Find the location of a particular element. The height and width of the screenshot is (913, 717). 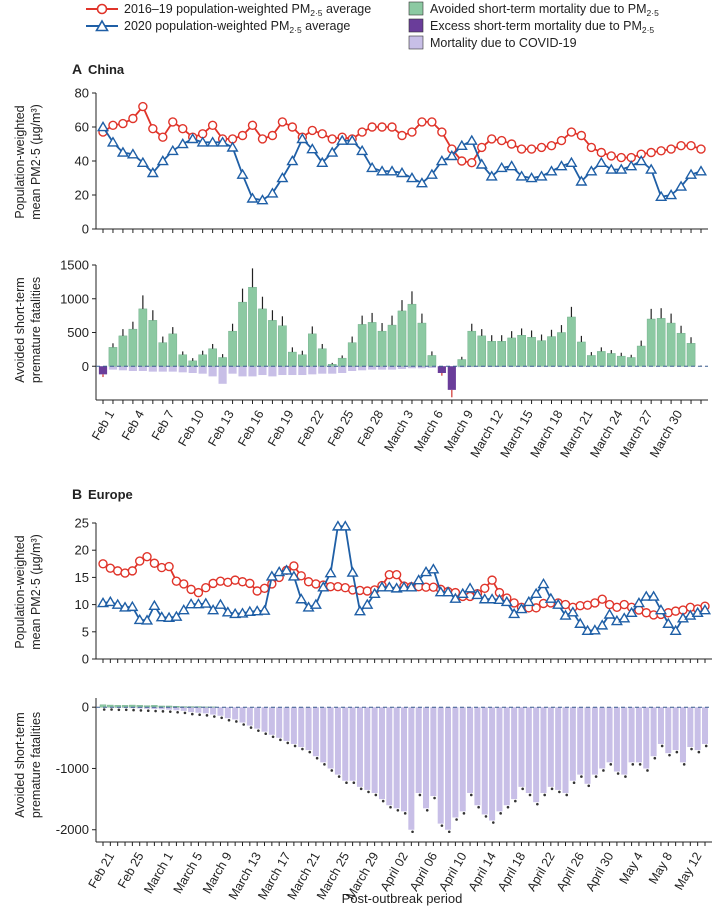

europe-pm-ytick-label-5: 25 is located at coordinates (82, 523).